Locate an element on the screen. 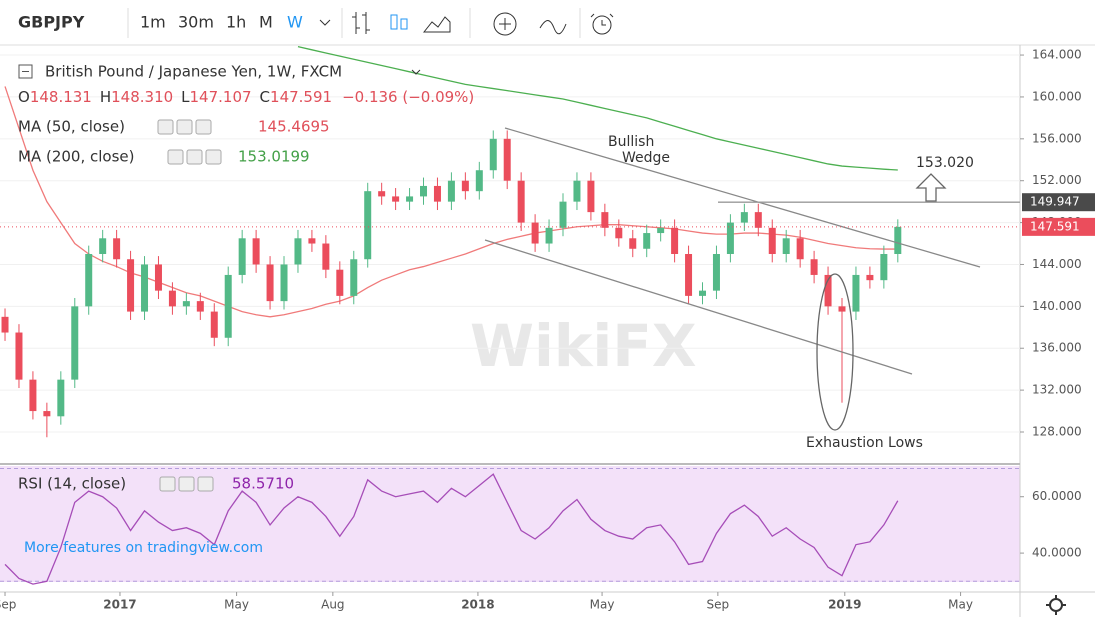 This screenshot has width=1095, height=617. ohlc-value: 148.131 is located at coordinates (61, 97).